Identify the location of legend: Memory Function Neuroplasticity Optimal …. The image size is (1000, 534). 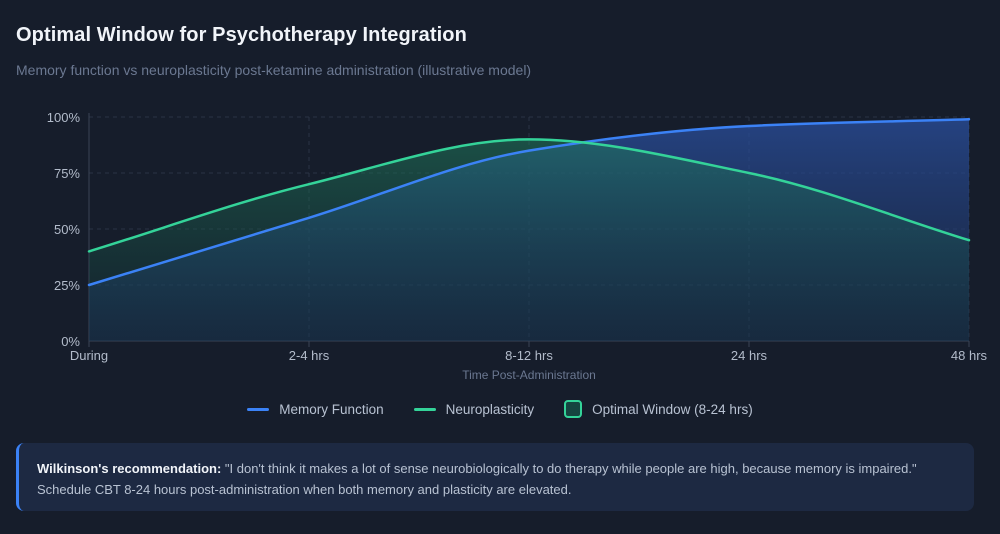
(500, 409).